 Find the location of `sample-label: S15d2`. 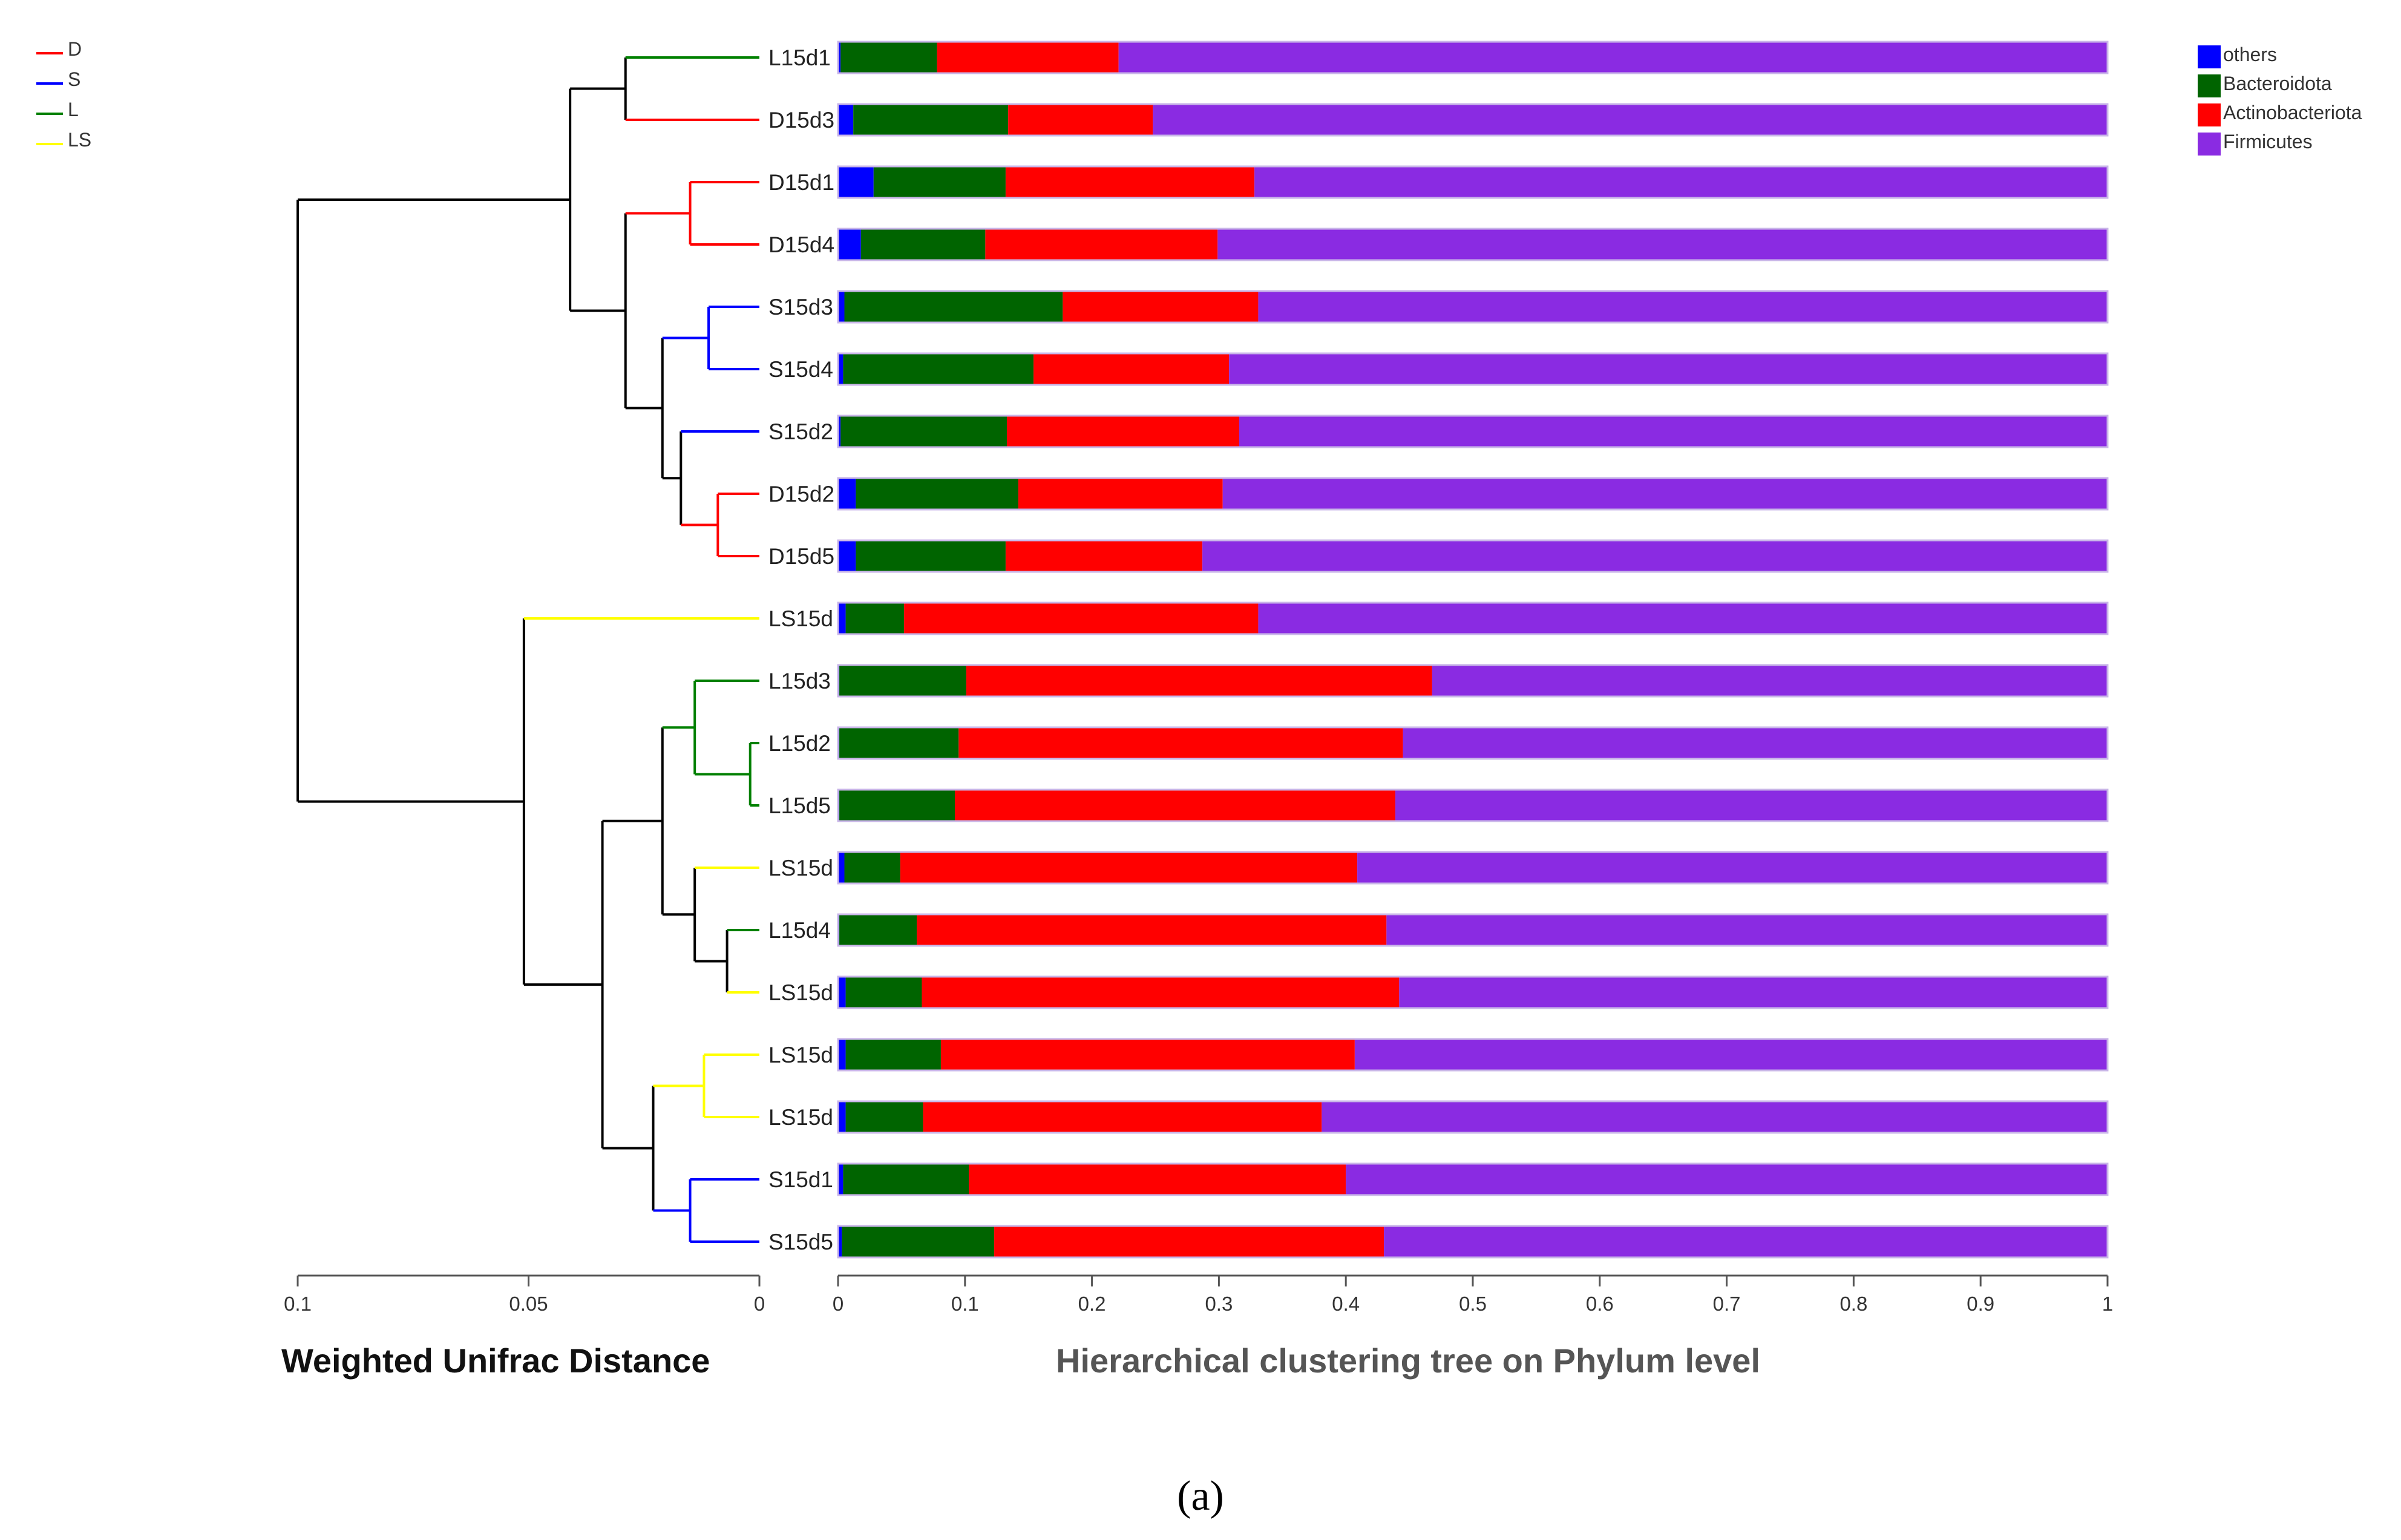

sample-label: S15d2 is located at coordinates (800, 432).